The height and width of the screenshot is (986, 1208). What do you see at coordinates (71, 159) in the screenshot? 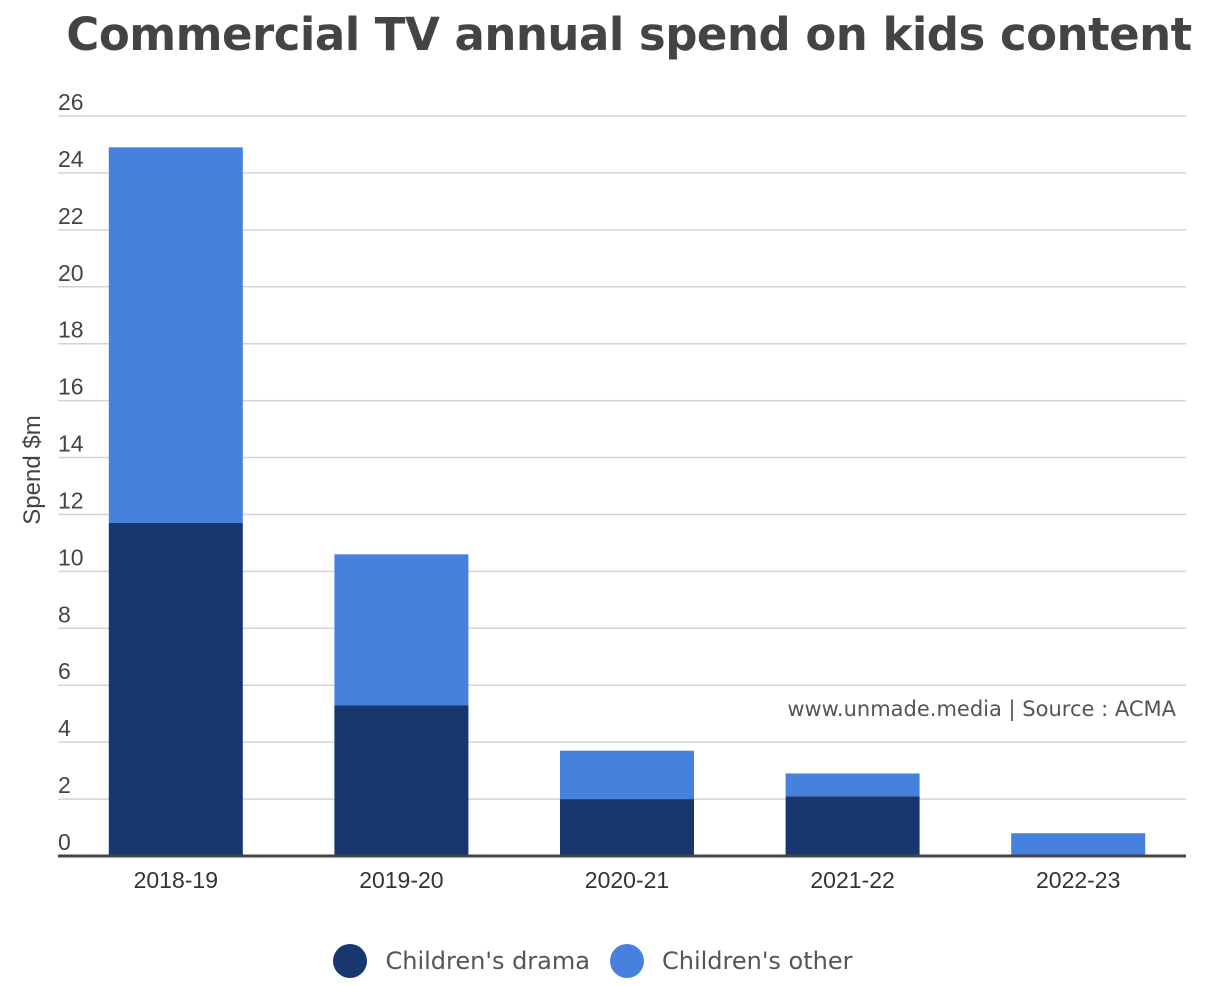
I see `y-tick-label: 24` at bounding box center [71, 159].